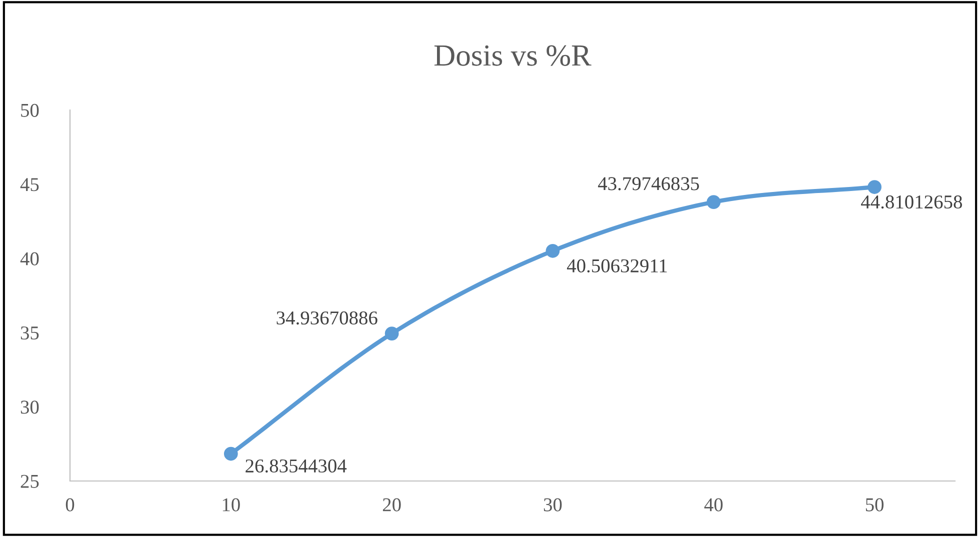 This screenshot has width=980, height=537. What do you see at coordinates (296, 466) in the screenshot?
I see `data-label: 26.83544304` at bounding box center [296, 466].